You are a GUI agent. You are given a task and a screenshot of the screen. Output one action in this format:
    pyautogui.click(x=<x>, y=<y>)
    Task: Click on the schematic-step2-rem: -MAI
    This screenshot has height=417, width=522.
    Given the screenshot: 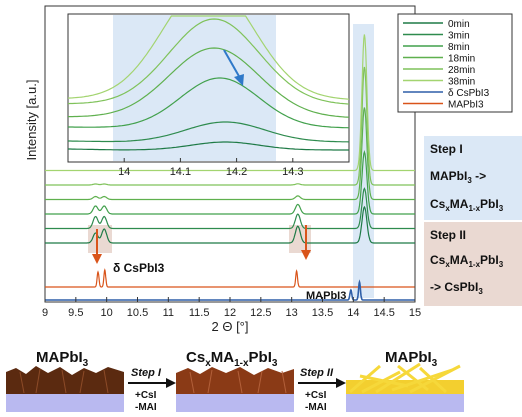 What is the action you would take?
    pyautogui.click(x=316, y=407)
    